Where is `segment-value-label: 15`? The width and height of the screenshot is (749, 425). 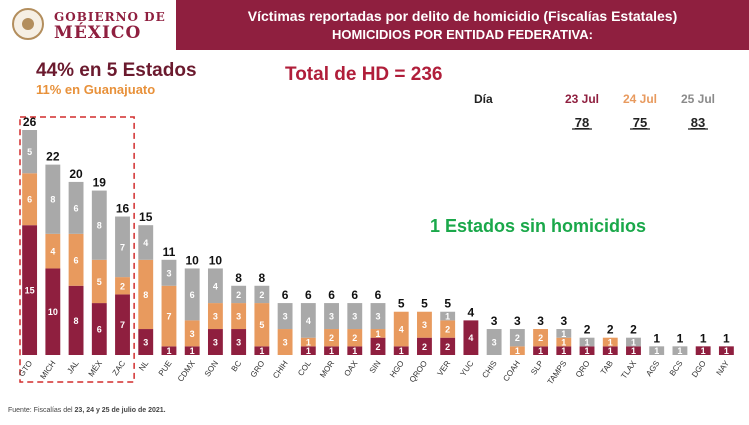
segment-value-label: 15 is located at coordinates (30, 291).